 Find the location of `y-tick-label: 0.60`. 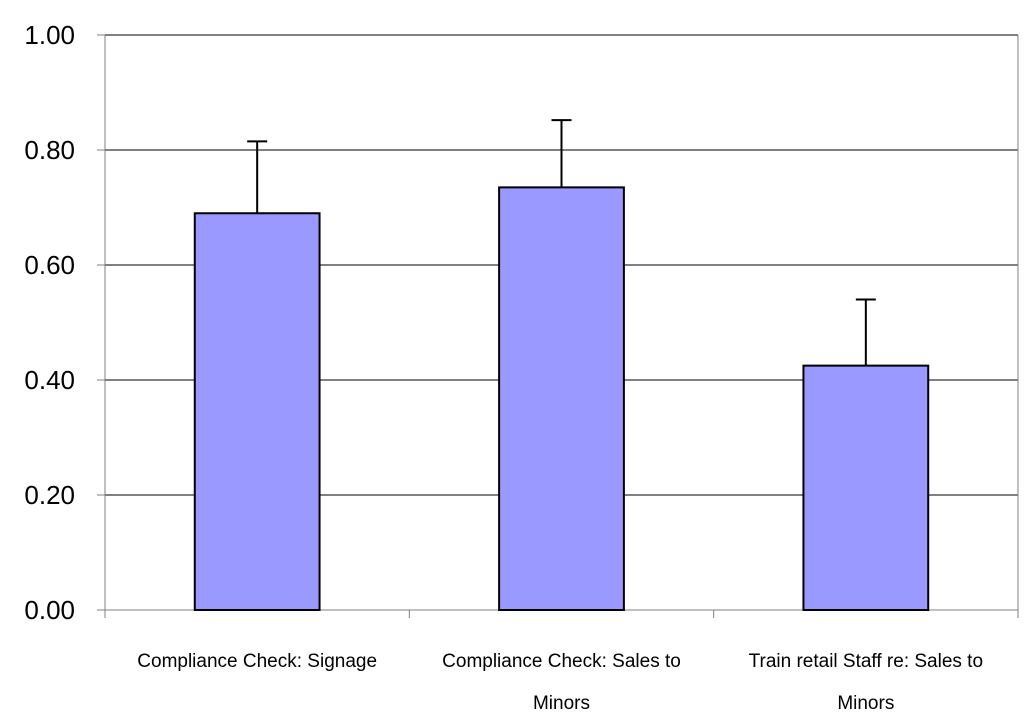

y-tick-label: 0.60 is located at coordinates (49, 265).